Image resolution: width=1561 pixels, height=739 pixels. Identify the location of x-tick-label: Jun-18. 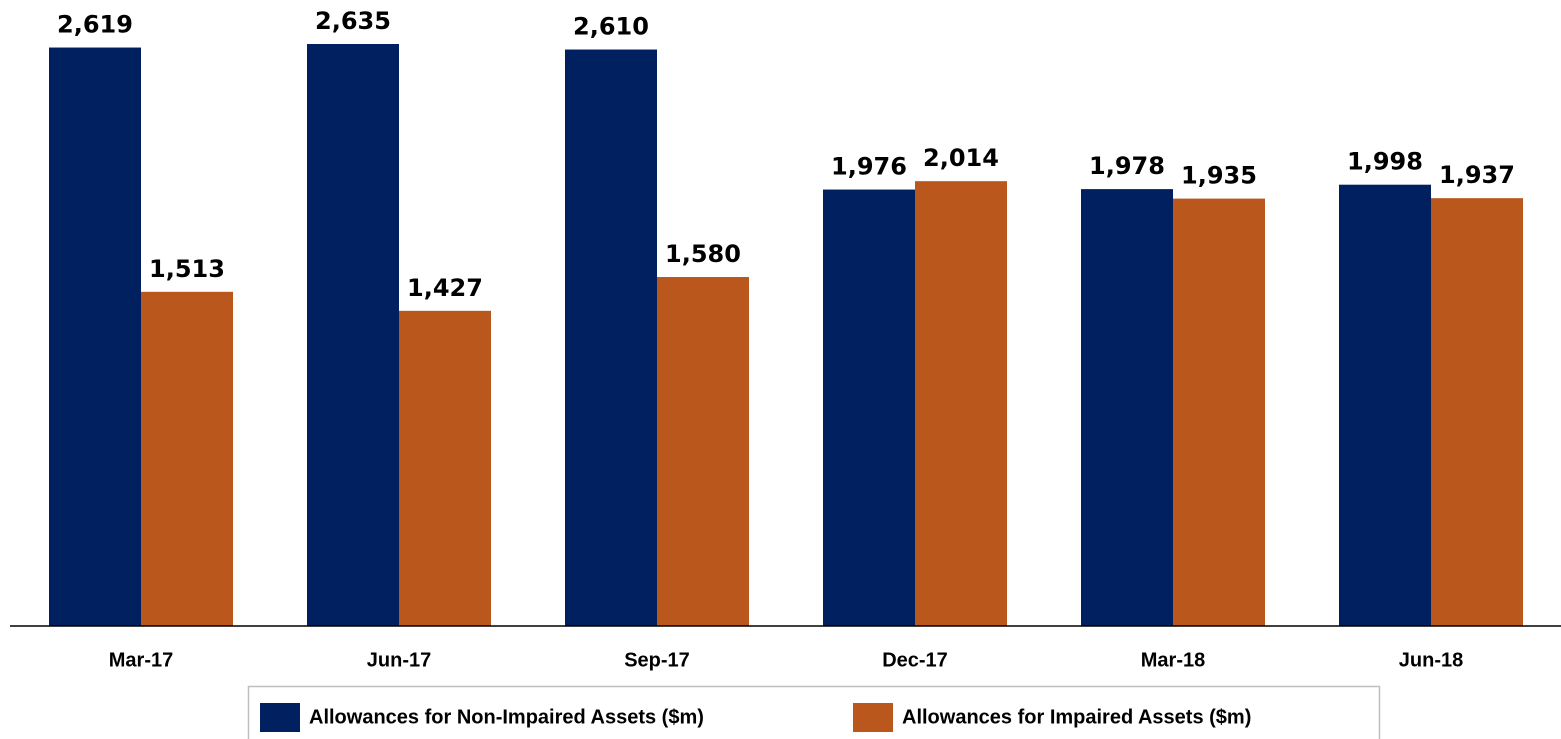
(1431, 660).